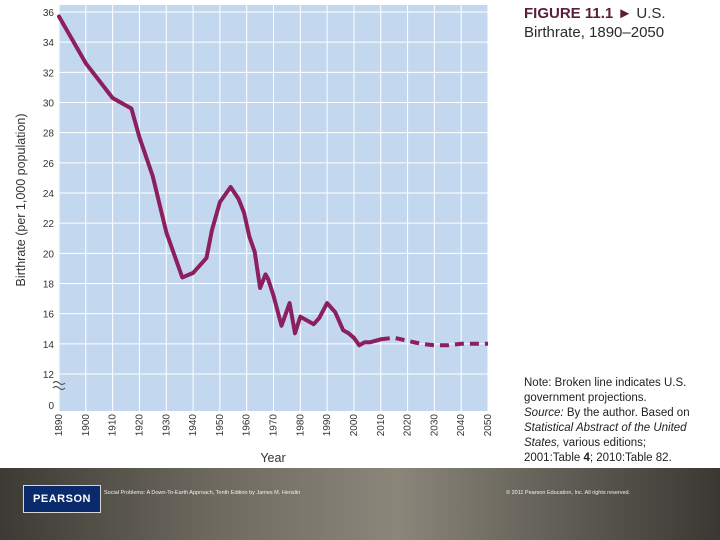 The height and width of the screenshot is (540, 720). Describe the element at coordinates (51, 406) in the screenshot. I see `y-zero-label: 0` at that location.